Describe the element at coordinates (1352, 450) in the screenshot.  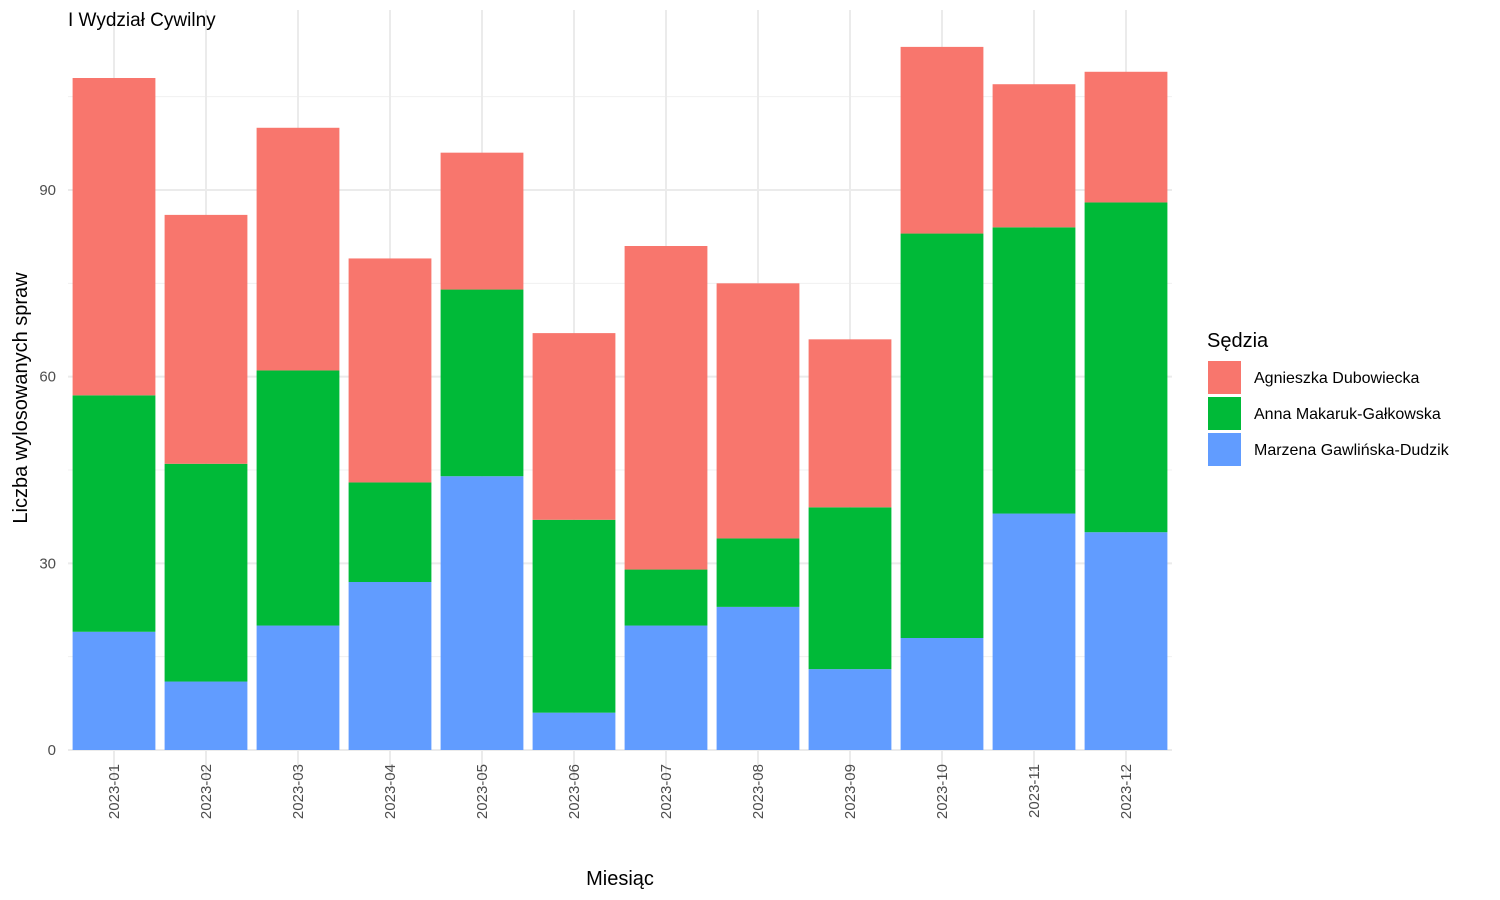
I see `legend-label: Marzena Gawlińska-Dudzik` at that location.